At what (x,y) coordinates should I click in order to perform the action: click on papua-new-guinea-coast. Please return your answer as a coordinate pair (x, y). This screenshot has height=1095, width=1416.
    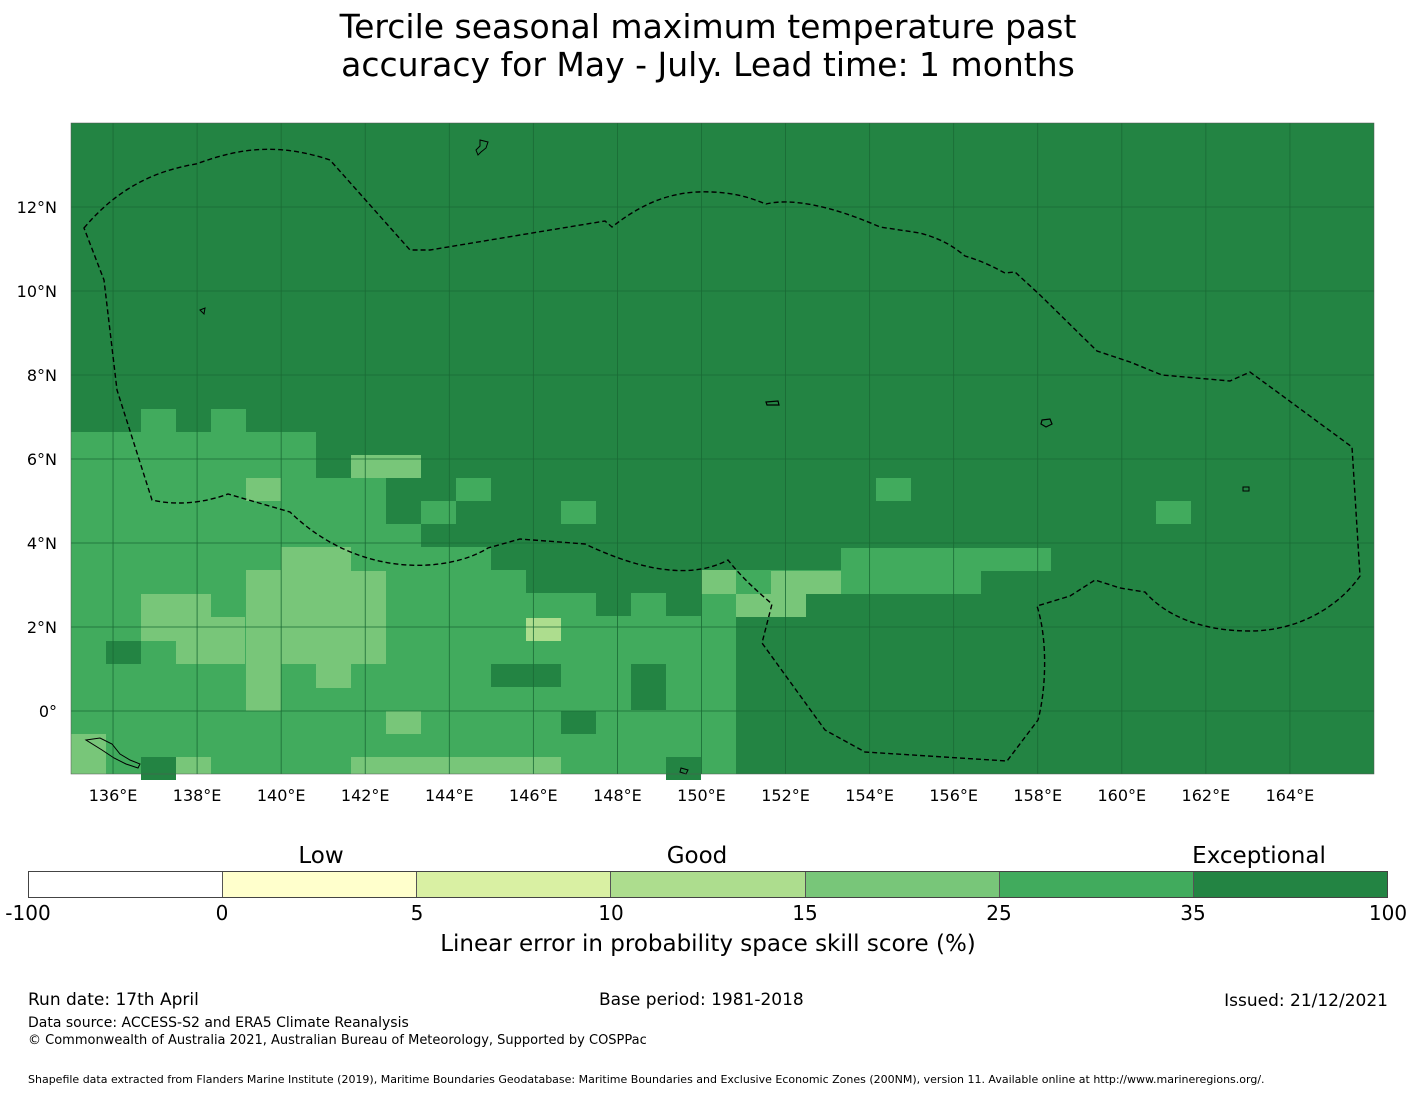
    Looking at the image, I should click on (112, 753).